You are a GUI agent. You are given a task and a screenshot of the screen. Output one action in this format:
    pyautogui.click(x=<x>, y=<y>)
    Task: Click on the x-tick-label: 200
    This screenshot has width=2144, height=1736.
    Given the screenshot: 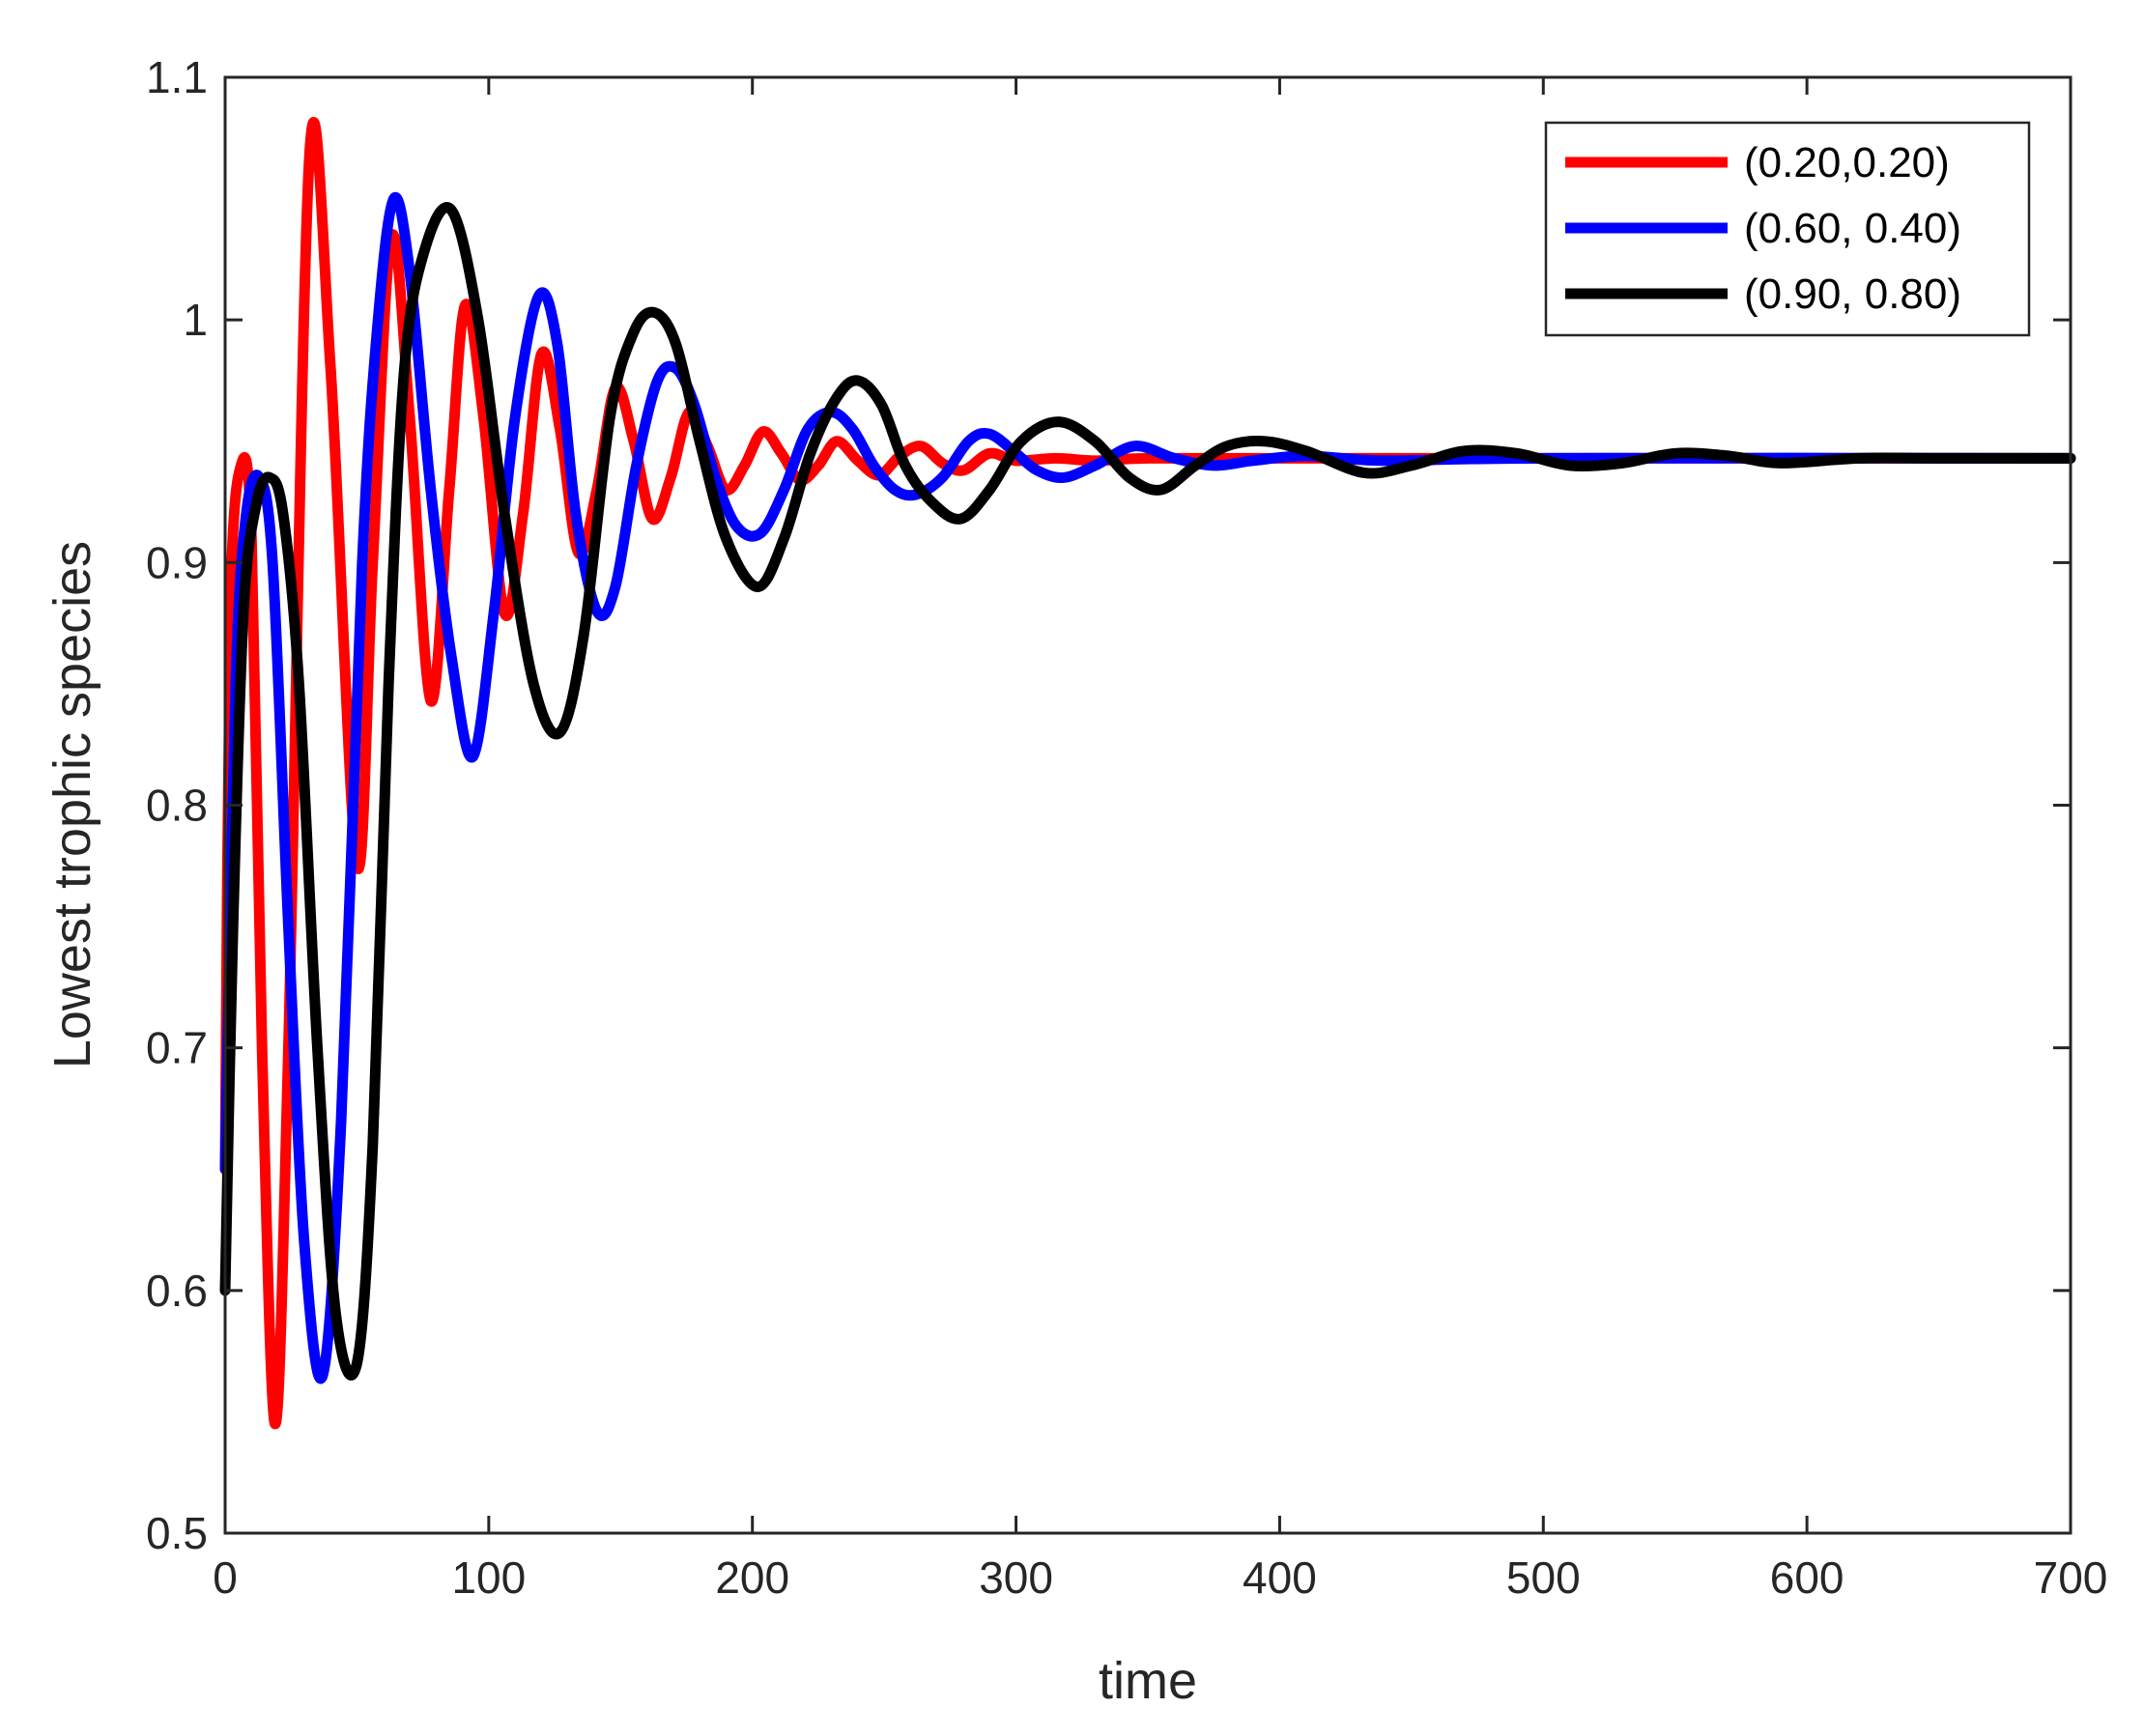 What is the action you would take?
    pyautogui.click(x=752, y=1577)
    